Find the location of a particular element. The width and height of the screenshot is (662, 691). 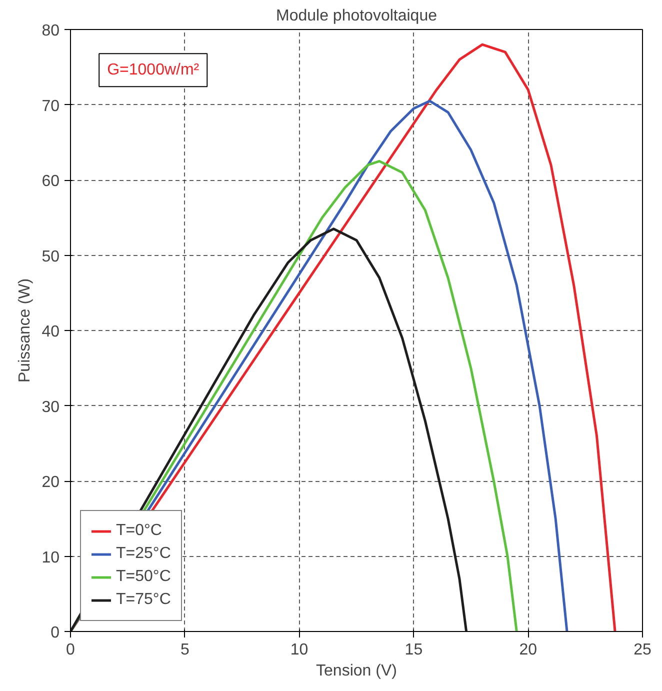

y-tick-label: 50 is located at coordinates (51, 257).